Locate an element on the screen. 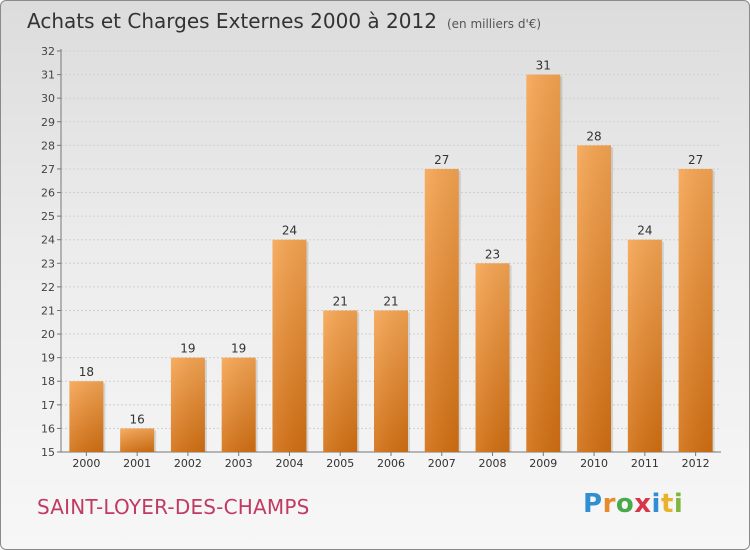  y-tick-label: 30 is located at coordinates (48, 98).